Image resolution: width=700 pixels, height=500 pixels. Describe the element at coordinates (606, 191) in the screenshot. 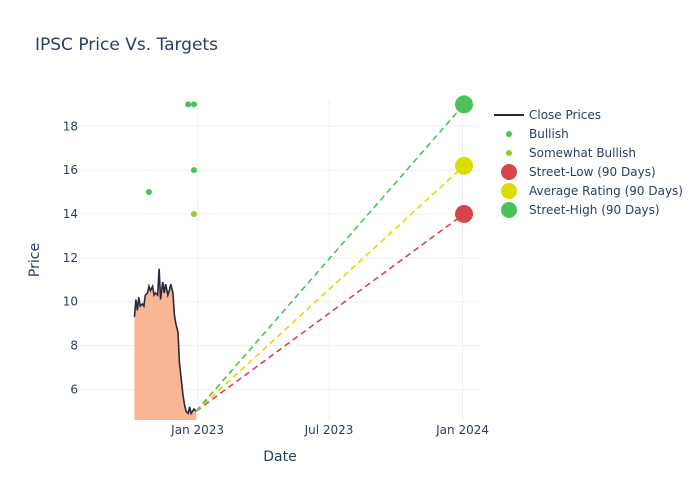

I see `legend-label: Average Rating (90 Days)` at that location.